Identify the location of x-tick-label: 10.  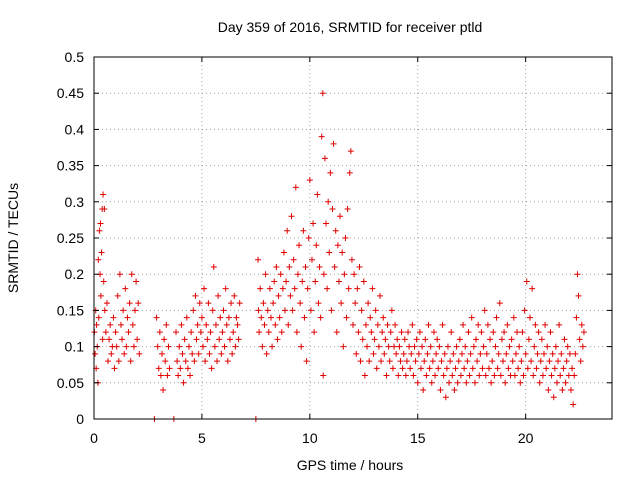
(310, 438).